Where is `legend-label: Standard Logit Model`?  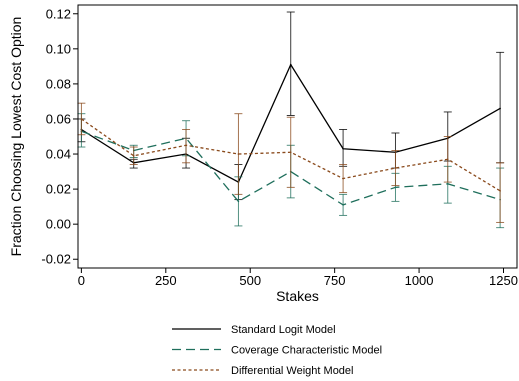
legend-label: Standard Logit Model is located at coordinates (283, 330).